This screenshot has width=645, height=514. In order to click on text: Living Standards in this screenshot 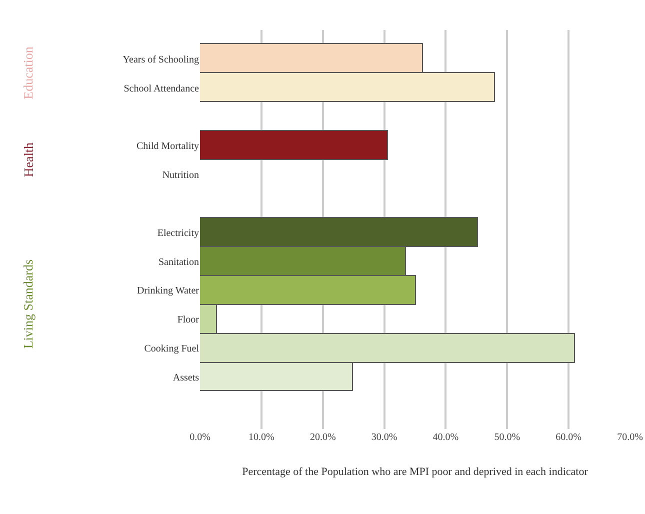, I will do `click(28, 304)`.